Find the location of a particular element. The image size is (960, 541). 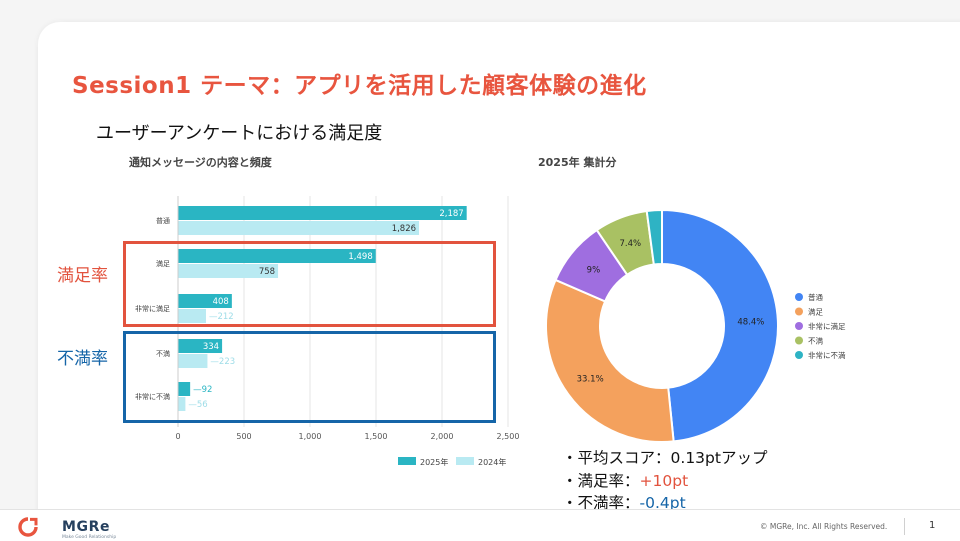

bar-category-label: 非常に満足 is located at coordinates (152, 308).